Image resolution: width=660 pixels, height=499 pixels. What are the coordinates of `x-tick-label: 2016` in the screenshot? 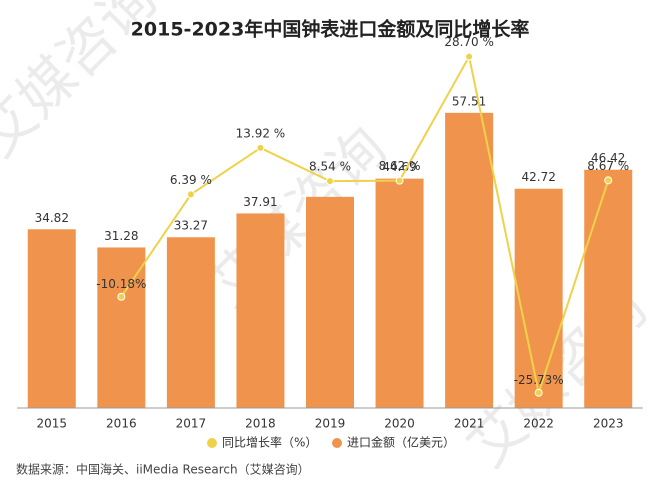 It's located at (121, 424).